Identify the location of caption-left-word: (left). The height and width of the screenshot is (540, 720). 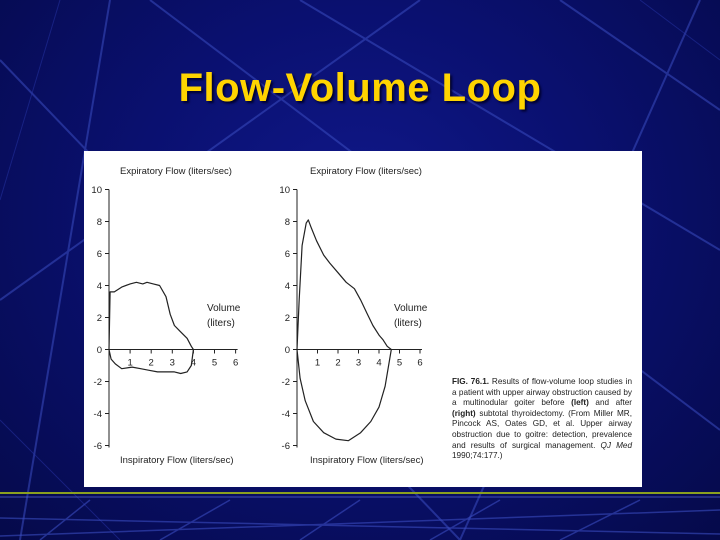
(580, 403).